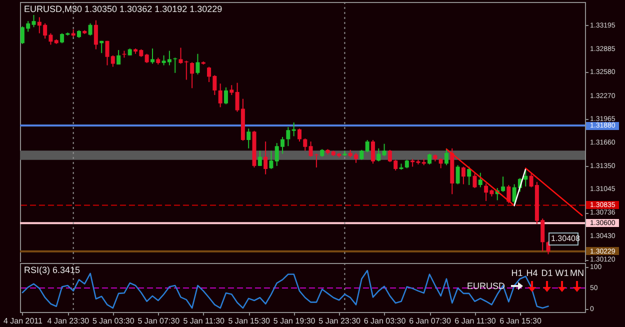  Describe the element at coordinates (123, 9) in the screenshot. I see `chart-title: EURUSD,M30 1.30350 1.30362 1.30192 1.30229` at that location.